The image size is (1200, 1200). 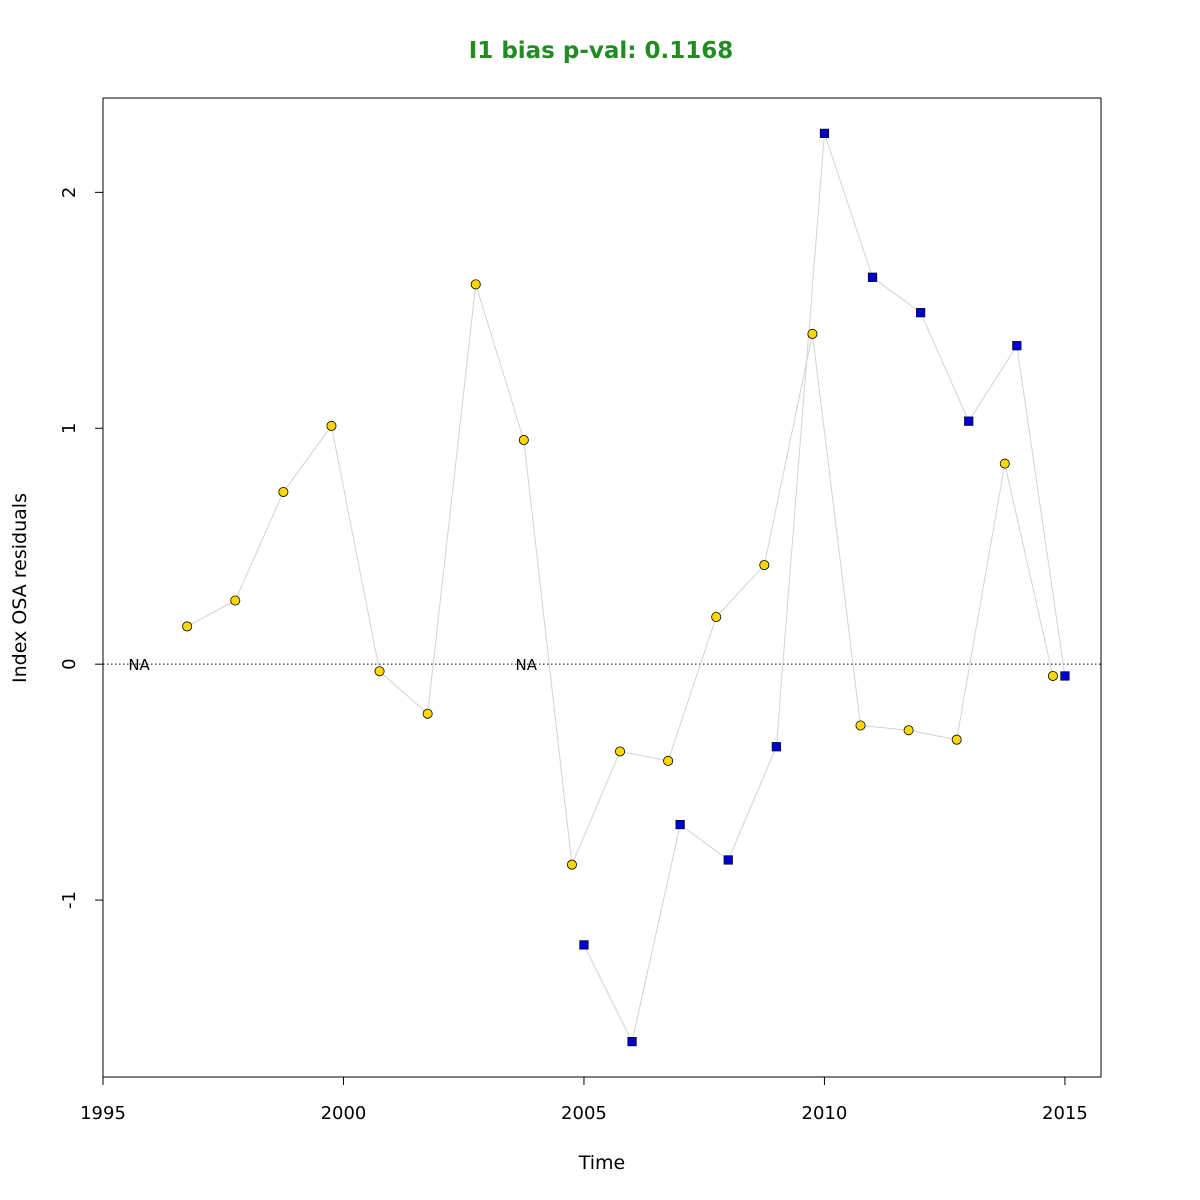 I want to click on x-tick-label: 1995, so click(x=103, y=1113).